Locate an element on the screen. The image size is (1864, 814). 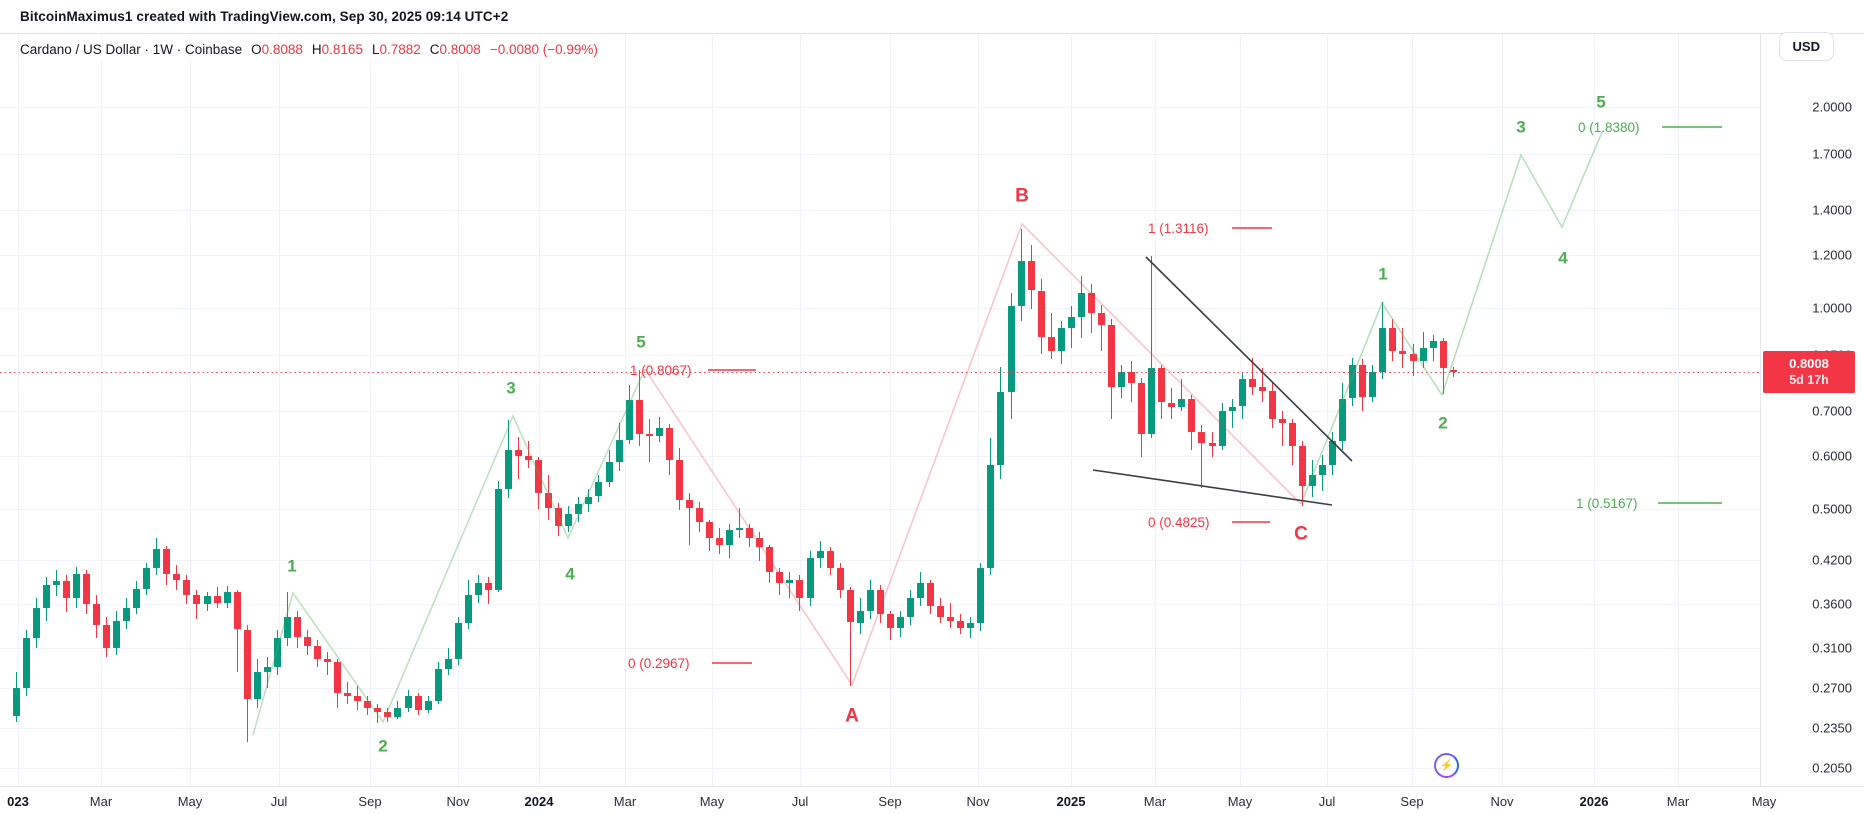
symbol-title: Cardano / US Dollar · 1W · Coinbase is located at coordinates (131, 49).